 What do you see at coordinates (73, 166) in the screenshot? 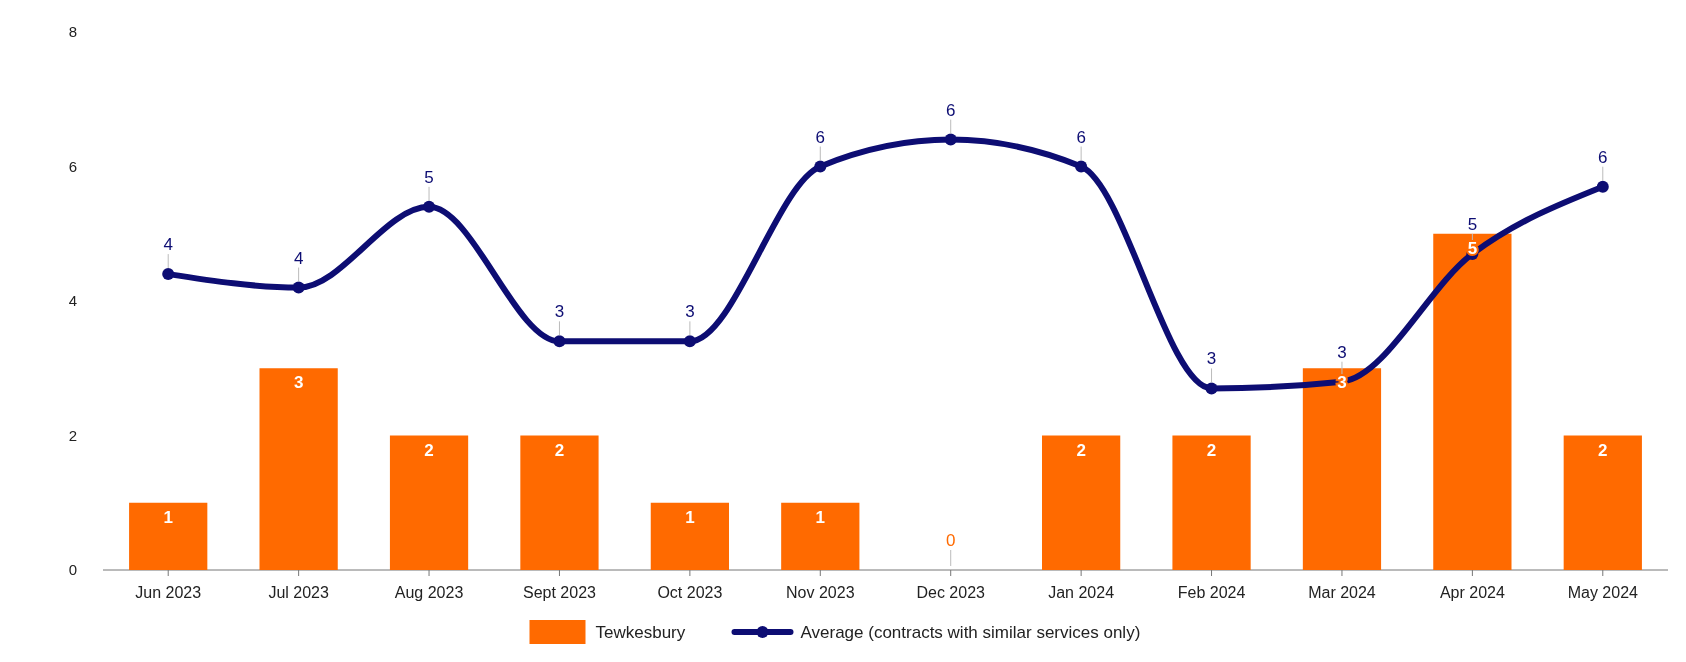
I see `y-tick-label: 6` at bounding box center [73, 166].